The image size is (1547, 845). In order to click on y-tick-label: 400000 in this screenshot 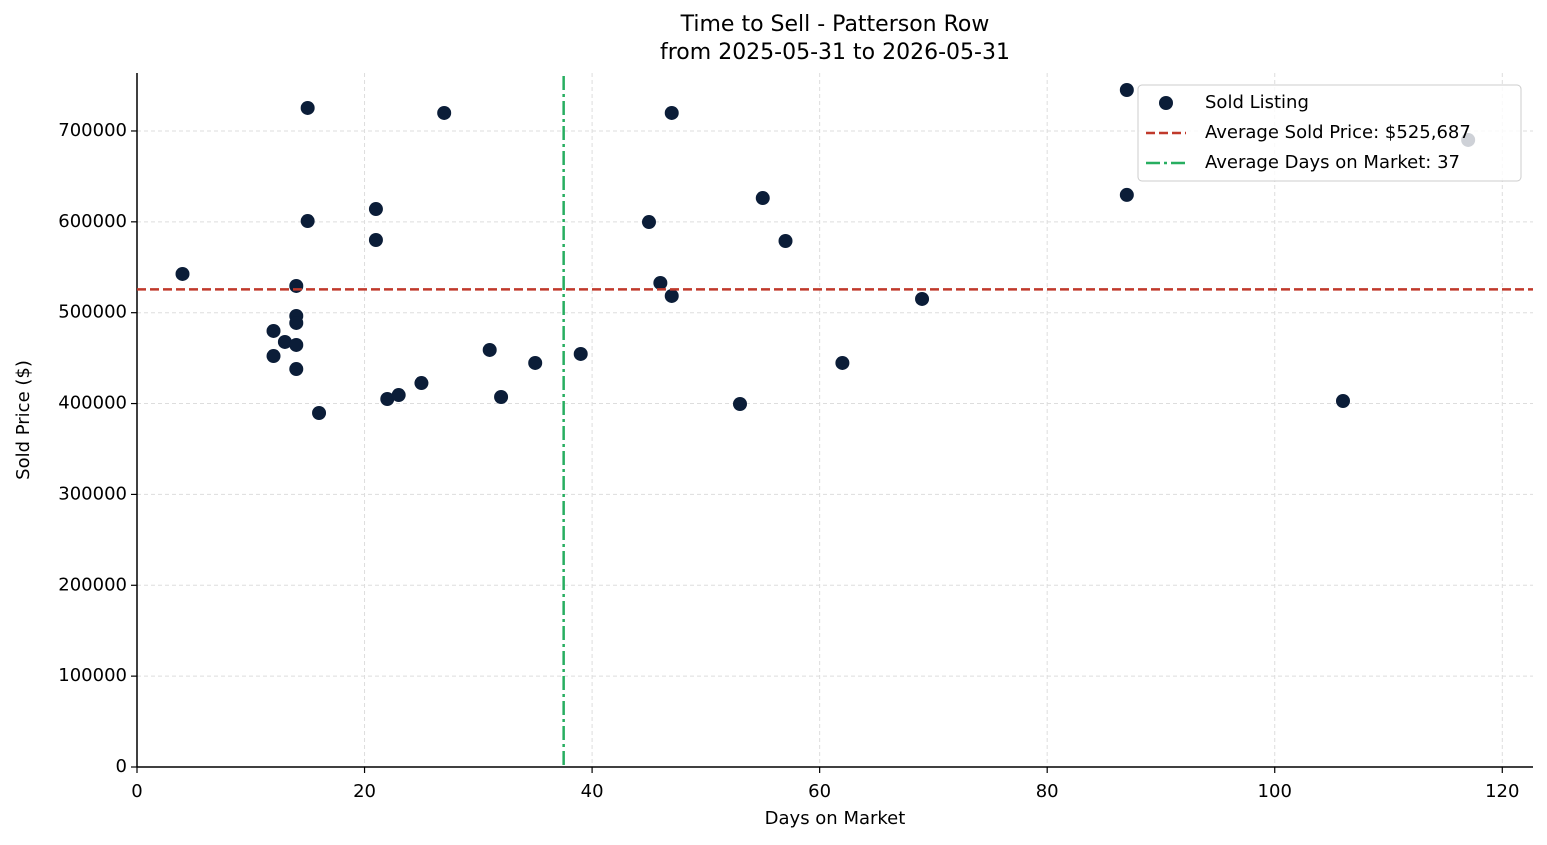, I will do `click(92, 403)`.